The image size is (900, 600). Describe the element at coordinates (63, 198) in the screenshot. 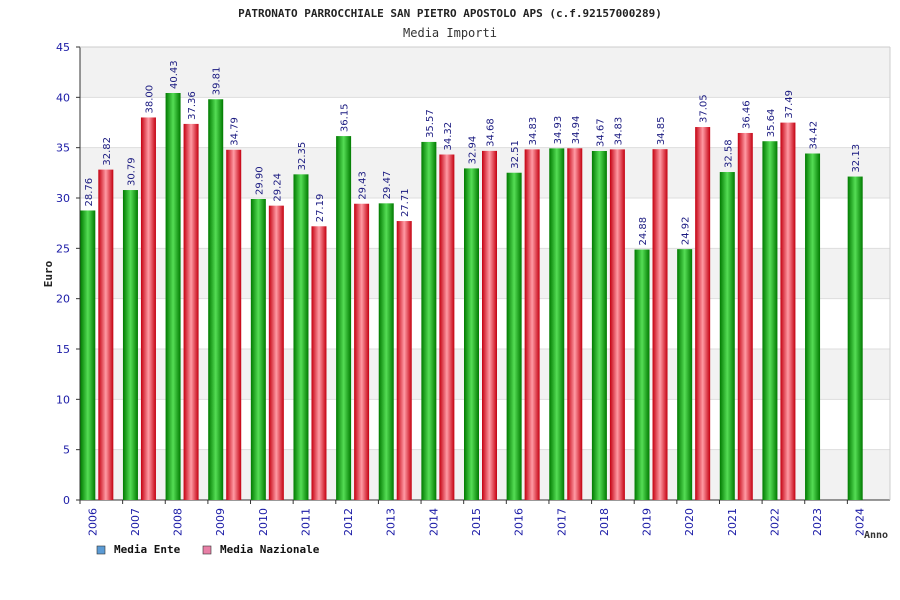

I see `y-tick-label: 30` at that location.